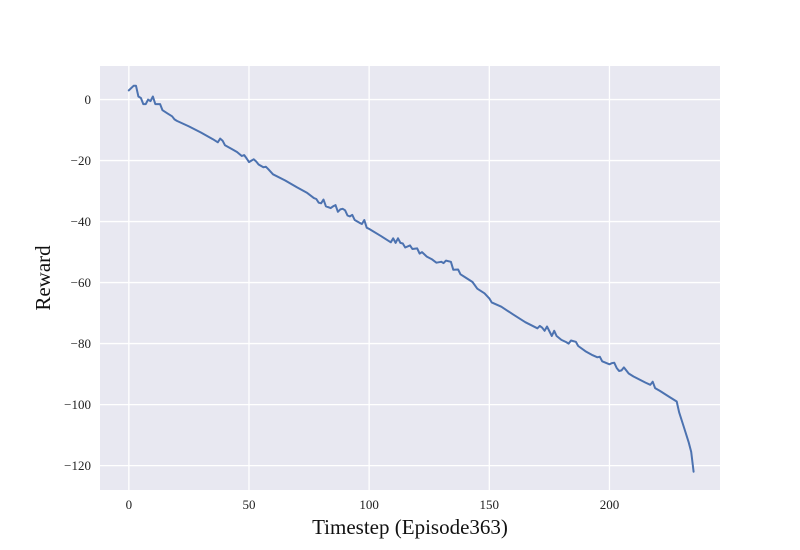 The height and width of the screenshot is (550, 800). Describe the element at coordinates (129, 504) in the screenshot. I see `x-tick-label: 0` at that location.